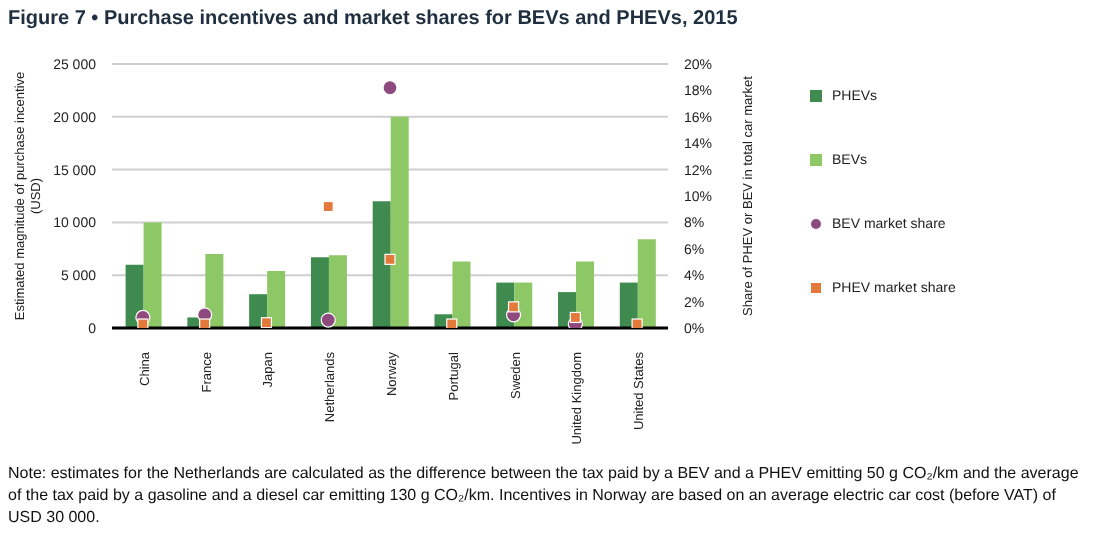  What do you see at coordinates (373, 19) in the screenshot?
I see `chart-title: Figure 7 • Purchase incentives and market shares for BEVs and PHEVs, 2015` at bounding box center [373, 19].